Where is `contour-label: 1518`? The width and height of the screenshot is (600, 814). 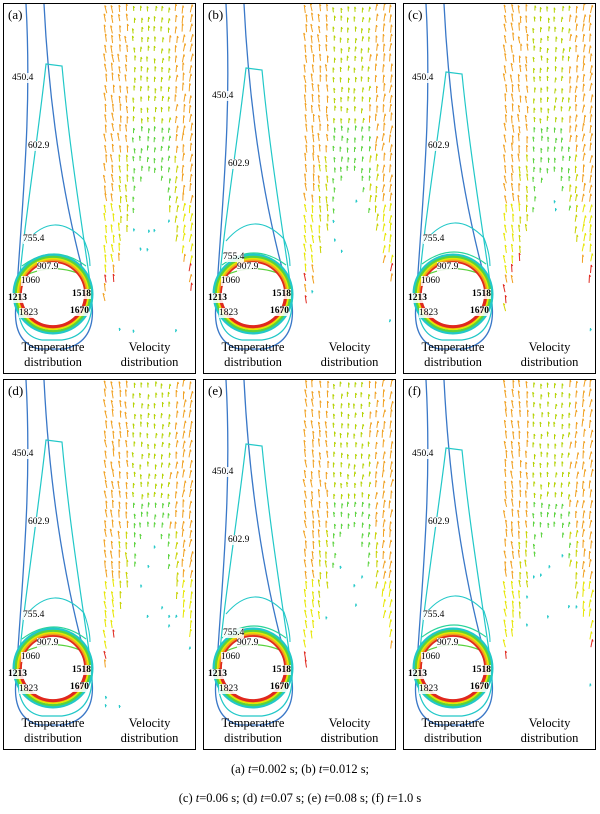 contour-label: 1518 is located at coordinates (281, 670).